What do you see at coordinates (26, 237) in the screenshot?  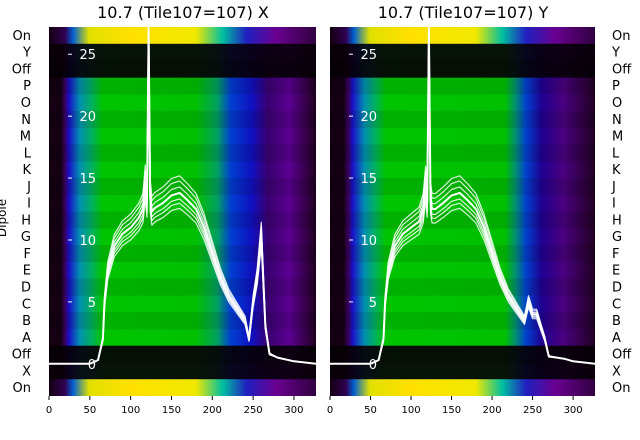 I see `row-label: G` at bounding box center [26, 237].